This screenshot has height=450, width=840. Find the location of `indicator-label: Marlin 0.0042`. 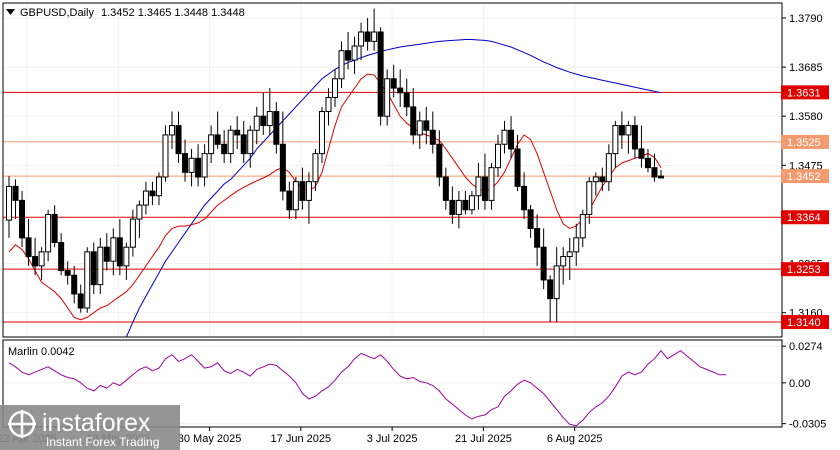

indicator-label: Marlin 0.0042 is located at coordinates (41, 352).